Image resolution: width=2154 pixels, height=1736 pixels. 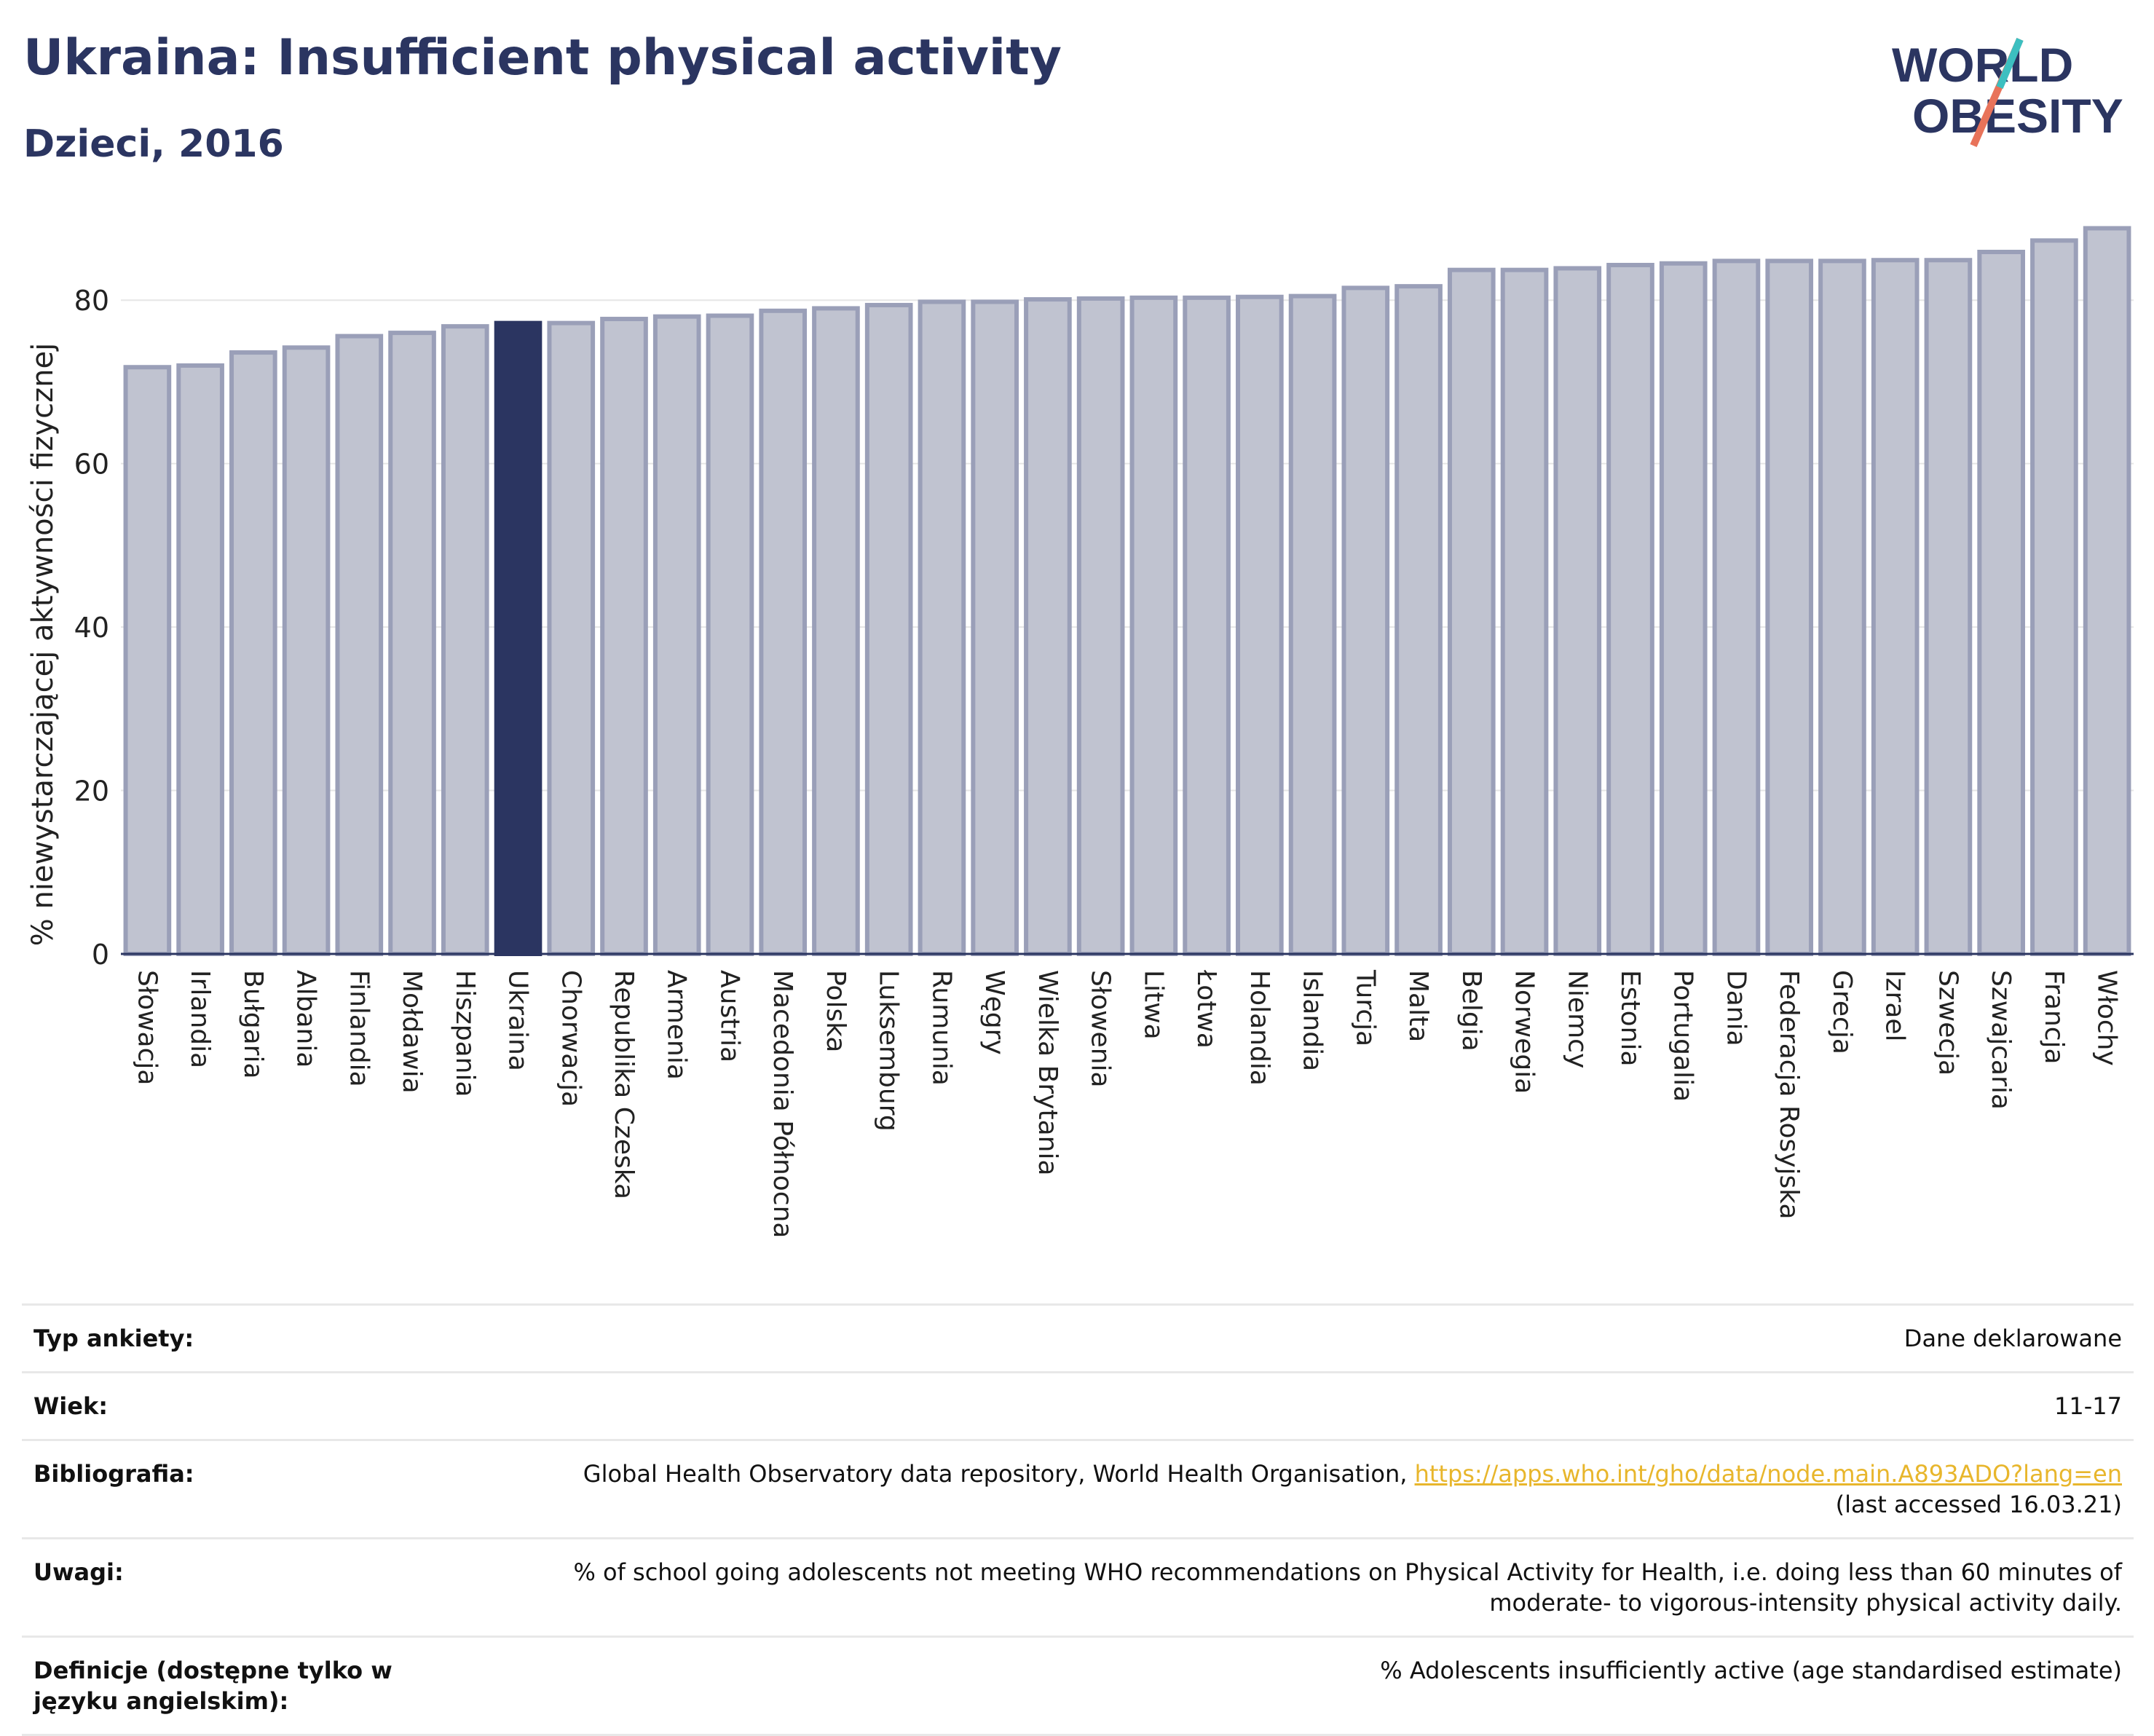 I want to click on x-tick-label: Norwegia, so click(x=1524, y=1032).